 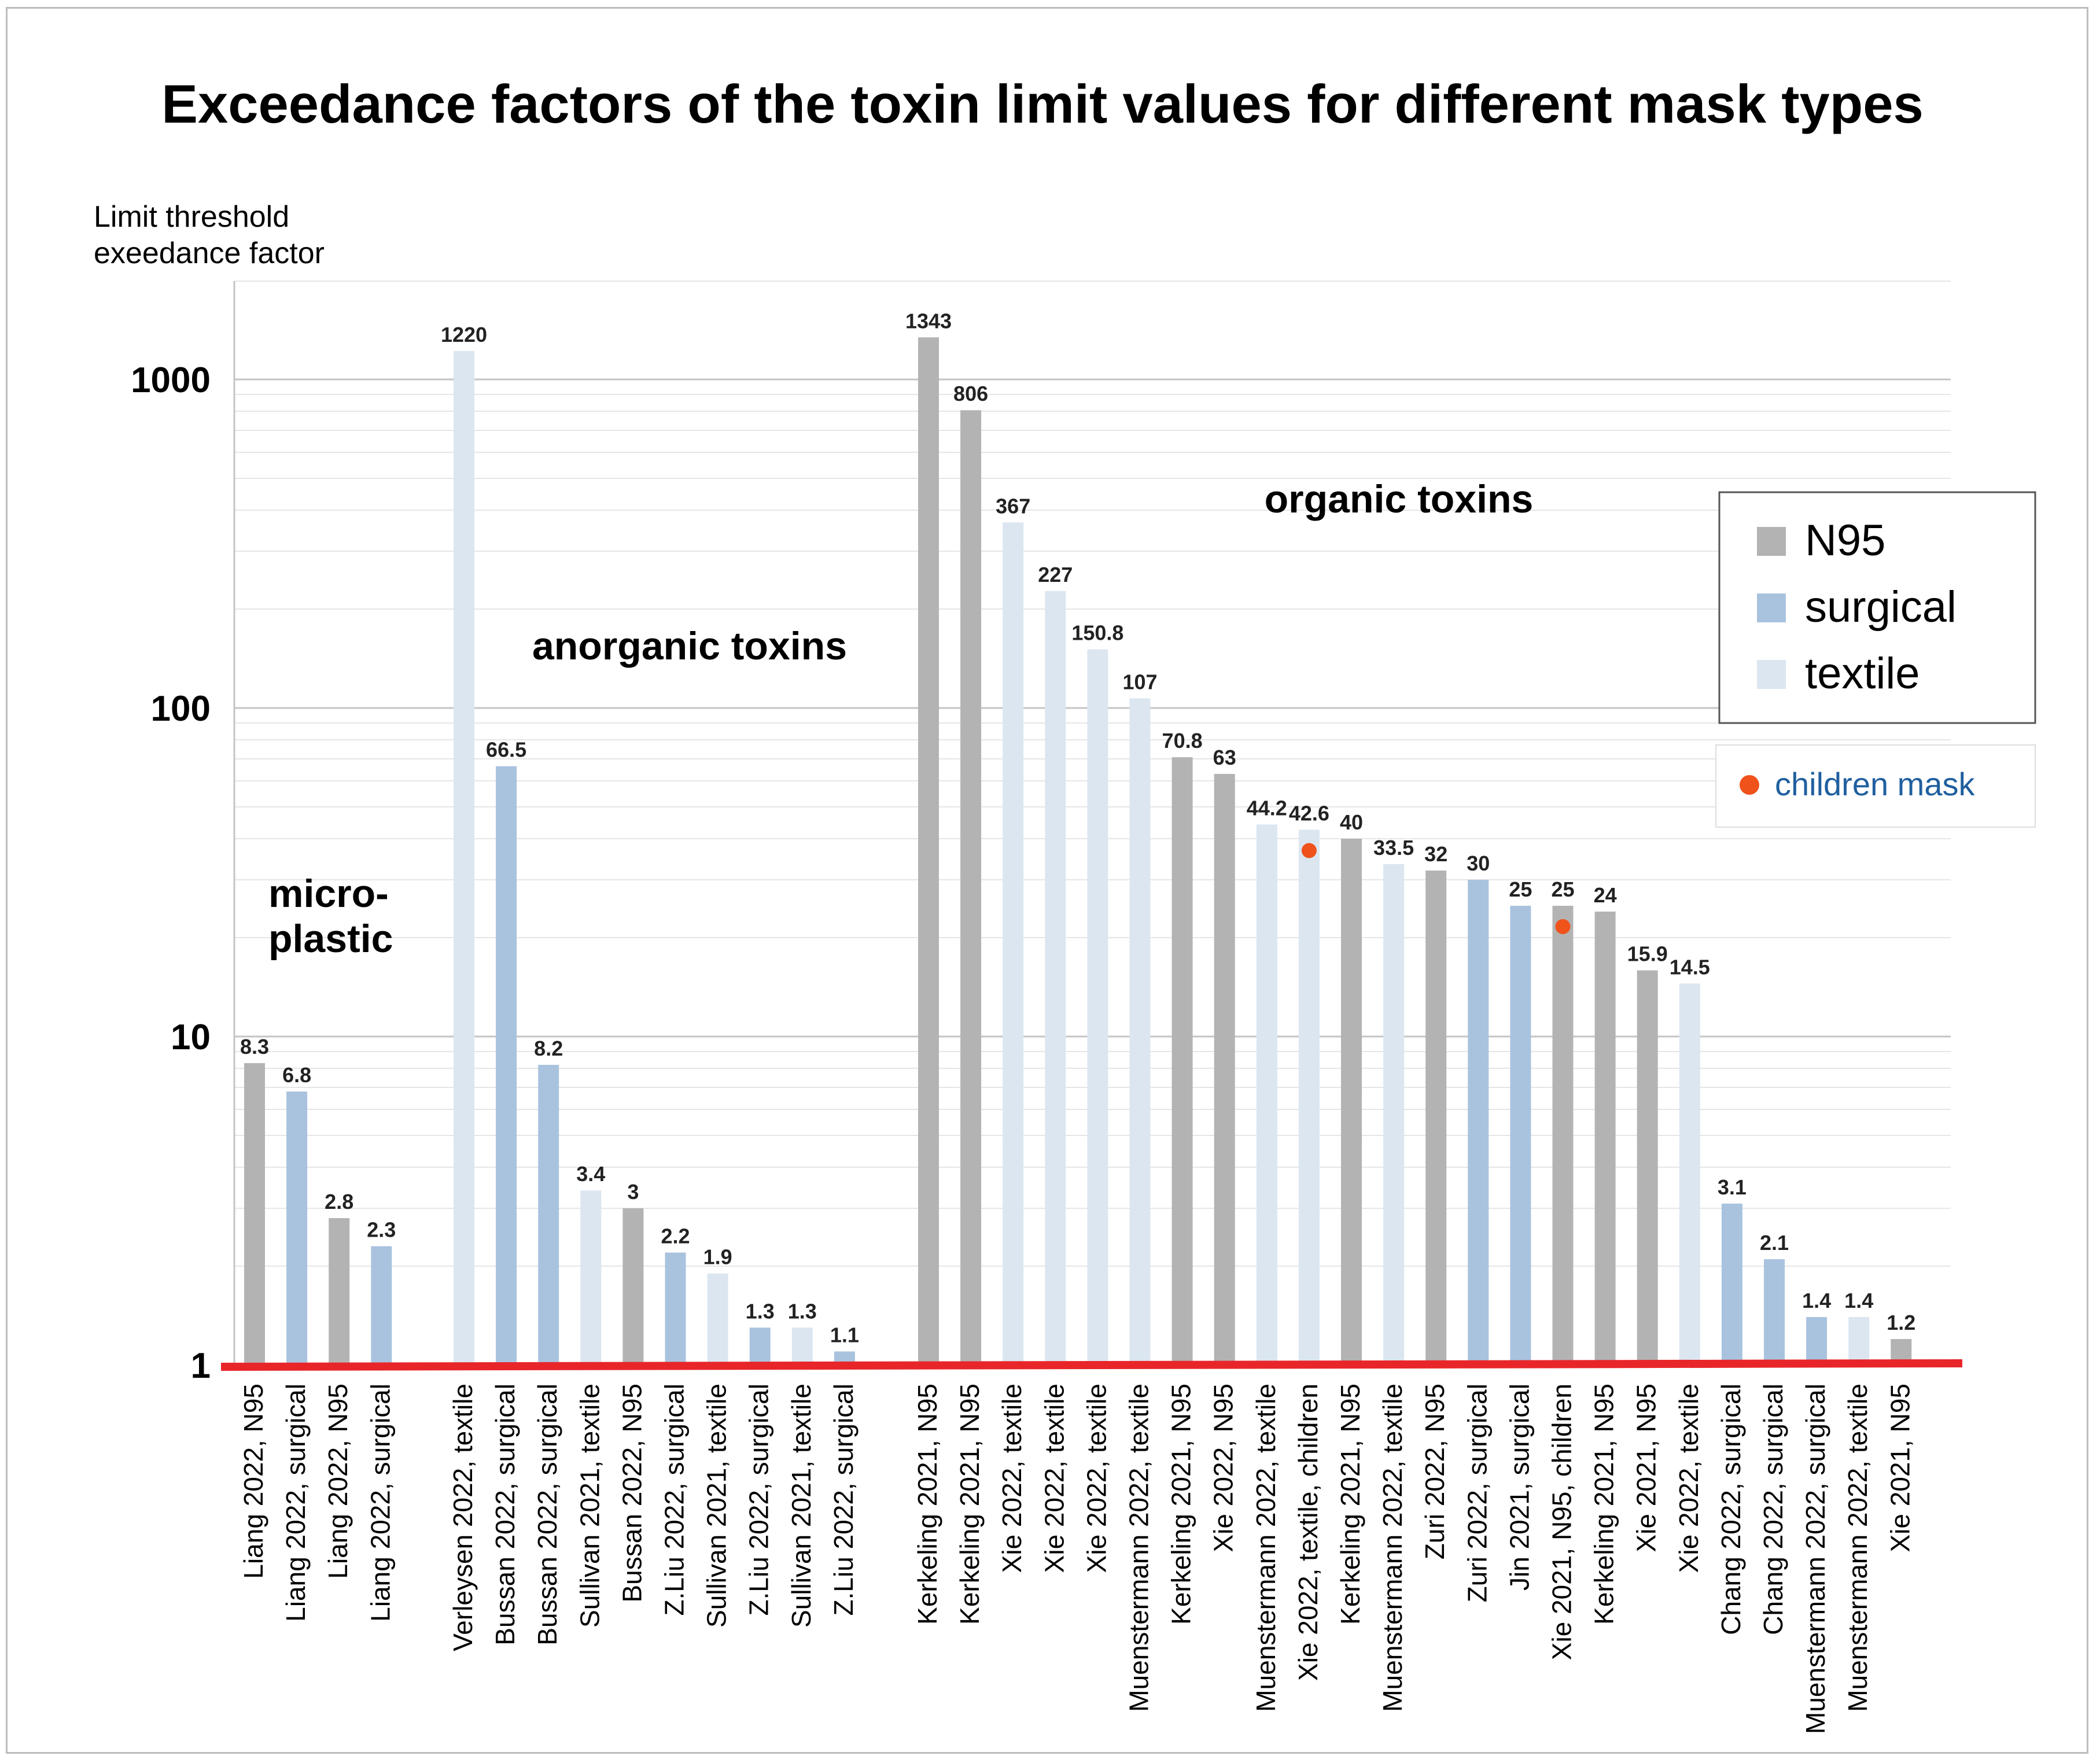 I want to click on x-tick-label: Bussan 2022, surgical, so click(x=505, y=1515).